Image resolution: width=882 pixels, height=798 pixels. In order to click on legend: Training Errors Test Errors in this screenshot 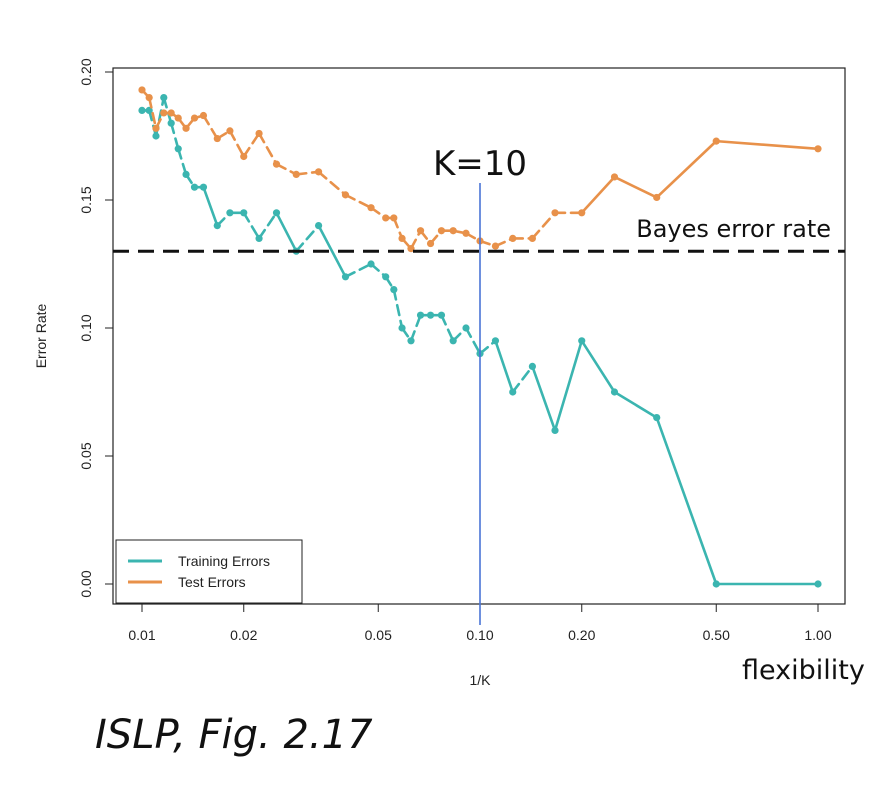, I will do `click(209, 571)`.